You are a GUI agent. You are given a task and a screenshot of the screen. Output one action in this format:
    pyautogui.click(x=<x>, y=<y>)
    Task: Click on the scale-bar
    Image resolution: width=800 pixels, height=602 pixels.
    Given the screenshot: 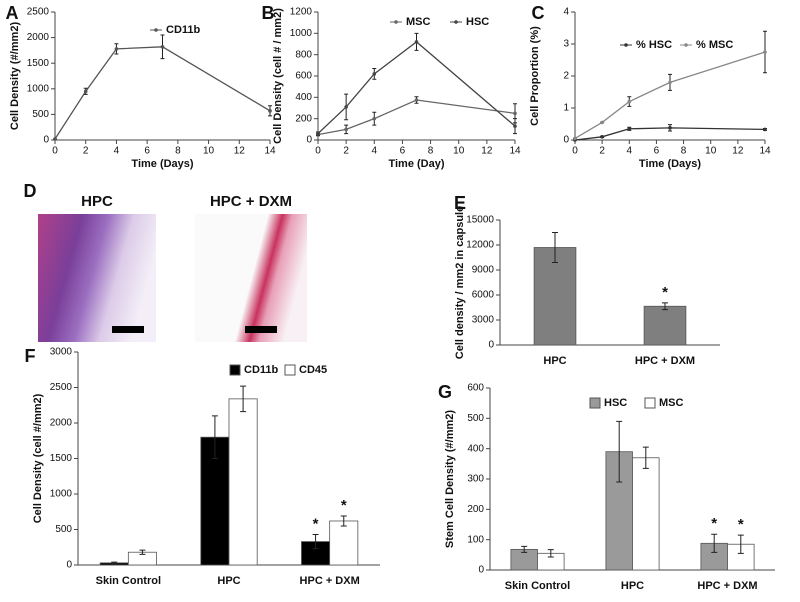 What is the action you would take?
    pyautogui.click(x=128, y=329)
    